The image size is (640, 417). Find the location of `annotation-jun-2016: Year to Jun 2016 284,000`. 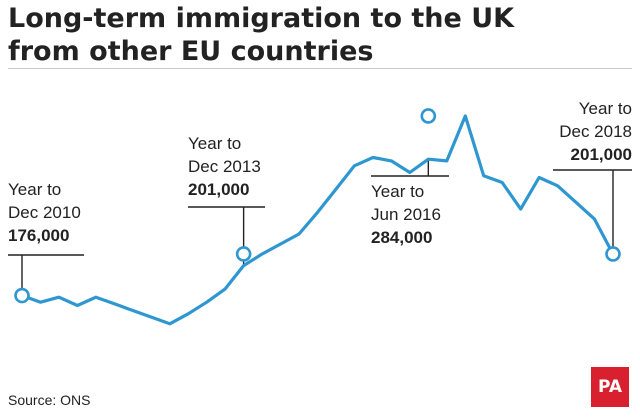

annotation-jun-2016: Year to Jun 2016 284,000 is located at coordinates (406, 214).